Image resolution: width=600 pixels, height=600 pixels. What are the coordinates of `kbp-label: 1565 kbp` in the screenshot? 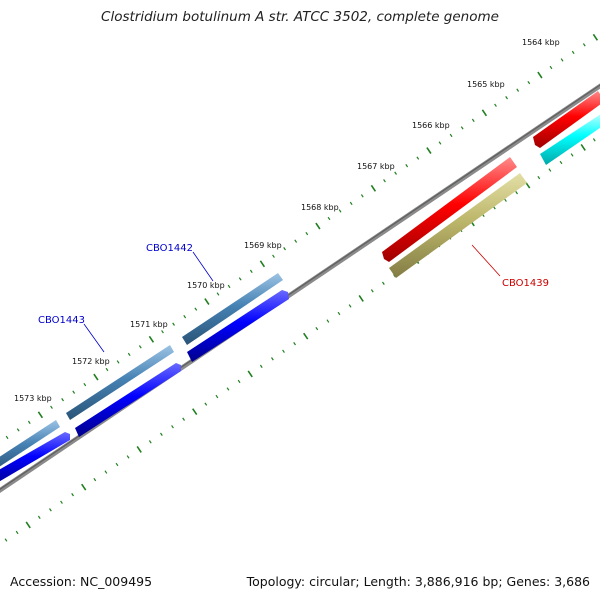 It's located at (486, 84).